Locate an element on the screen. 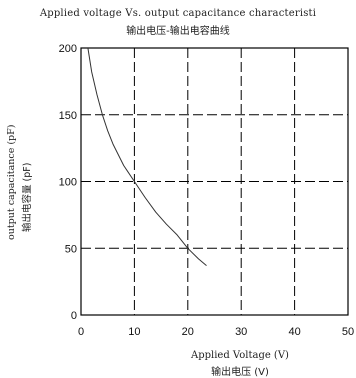  x-axis-label-cn: 输出电压 (V) is located at coordinates (240, 372).